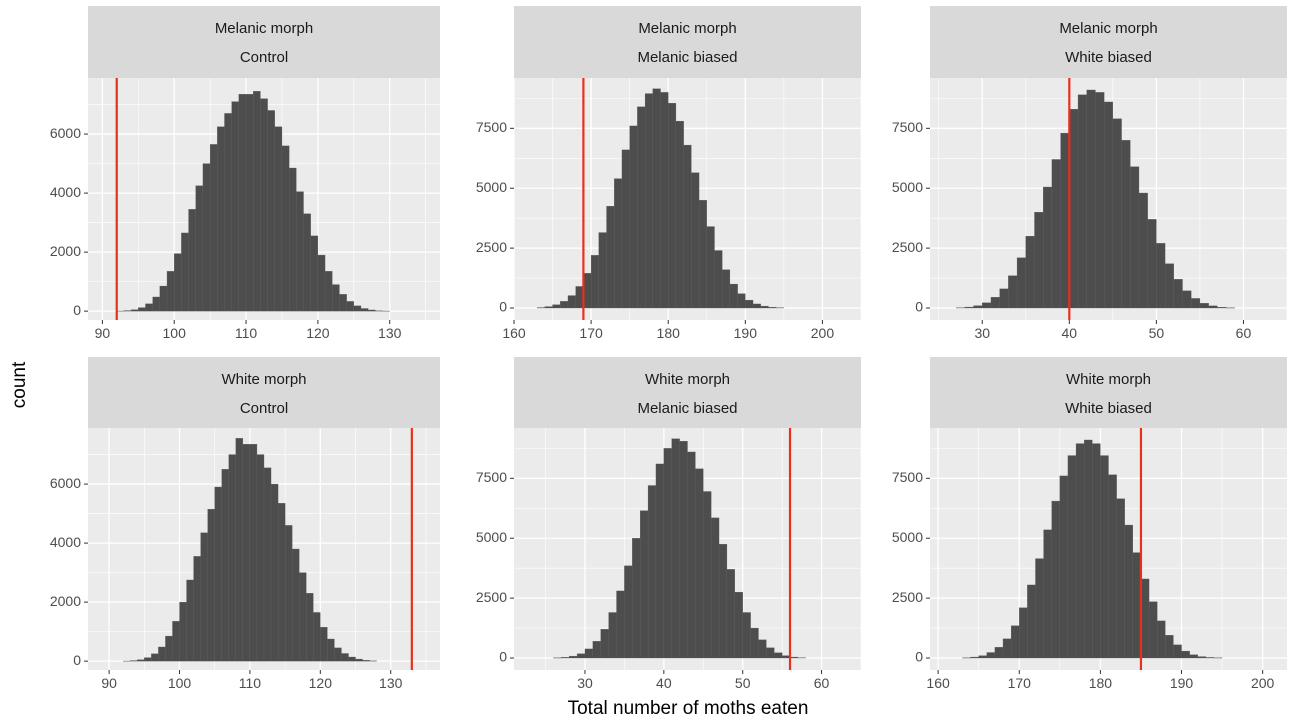 This screenshot has width=1302, height=723. Describe the element at coordinates (1108, 408) in the screenshot. I see `strip-label-treatment: White biased` at that location.